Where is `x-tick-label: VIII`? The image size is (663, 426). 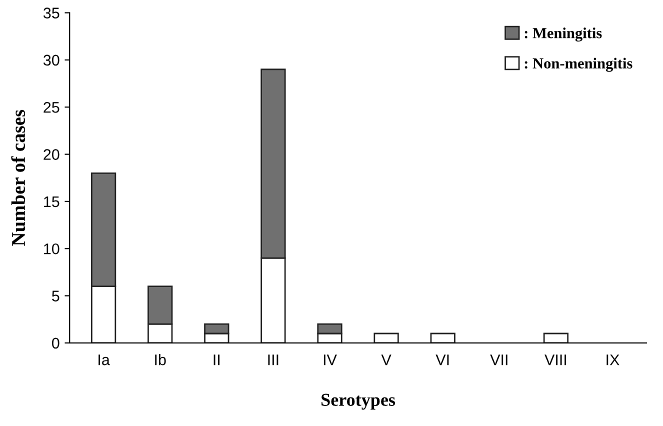
x-tick-label: VIII is located at coordinates (555, 360).